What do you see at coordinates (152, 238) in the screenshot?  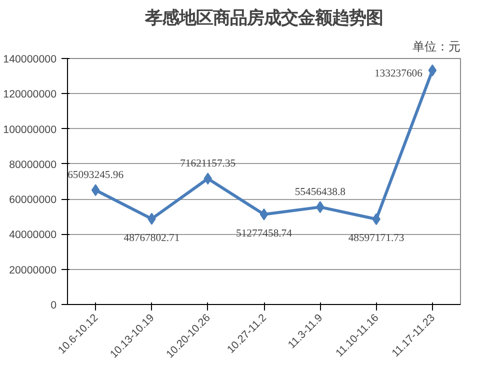 I see `data-label: 48767802.71` at bounding box center [152, 238].